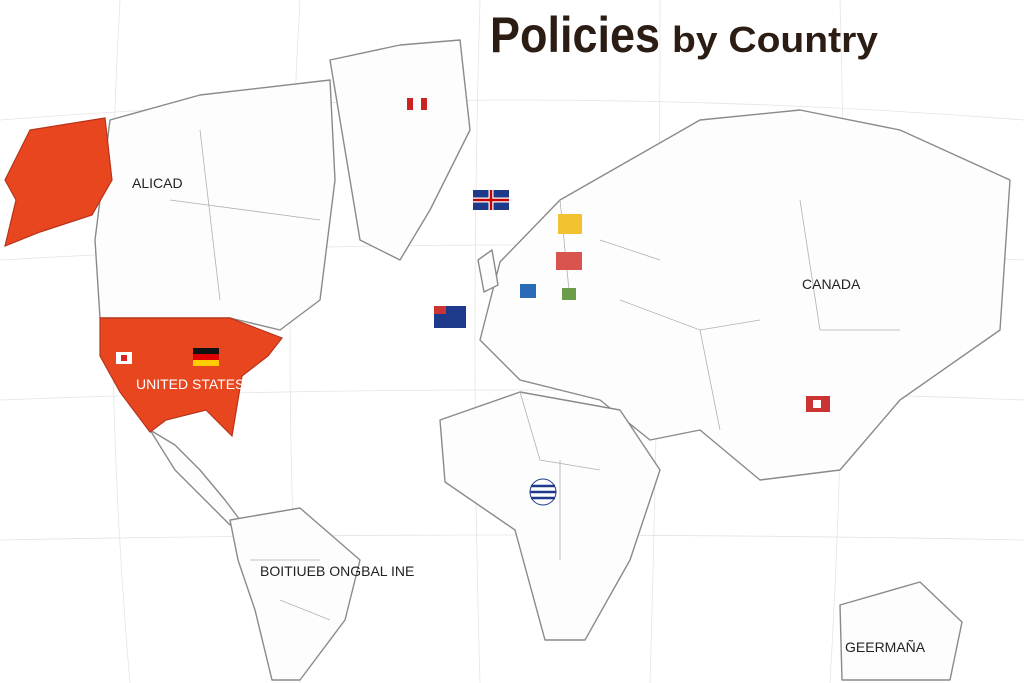  I want to click on united-states, so click(191, 377).